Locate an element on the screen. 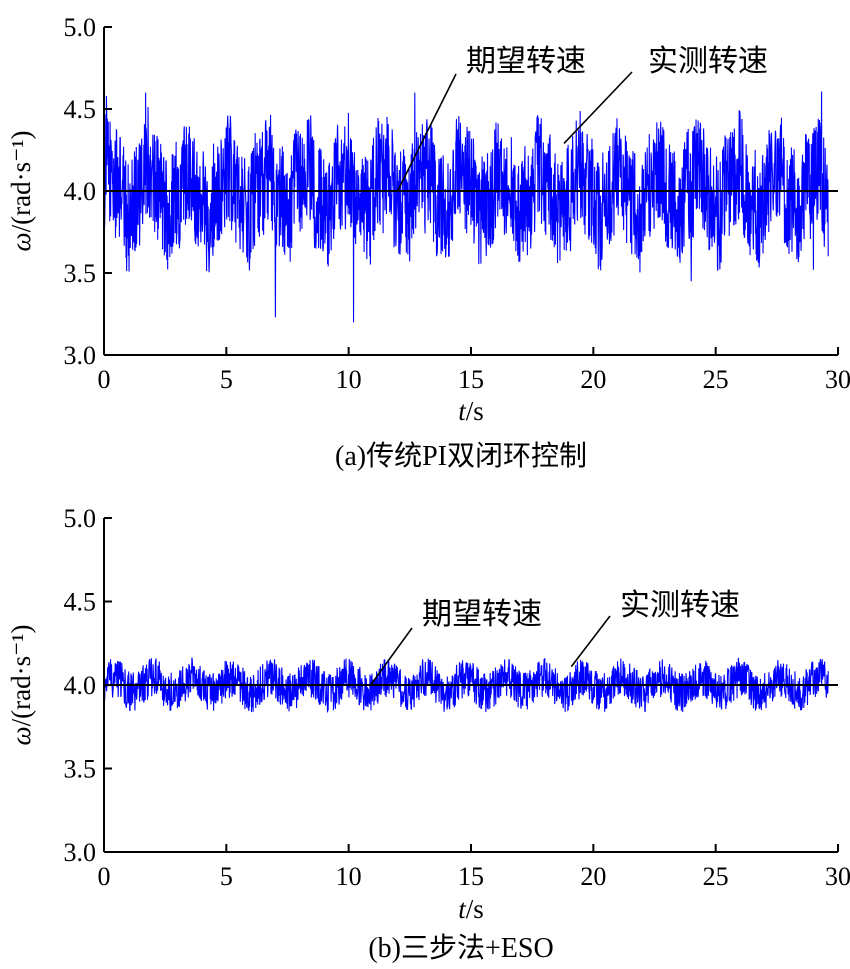 This screenshot has width=850, height=969. panel-caption: (a)传统PI双闭环控制 is located at coordinates (461, 456).